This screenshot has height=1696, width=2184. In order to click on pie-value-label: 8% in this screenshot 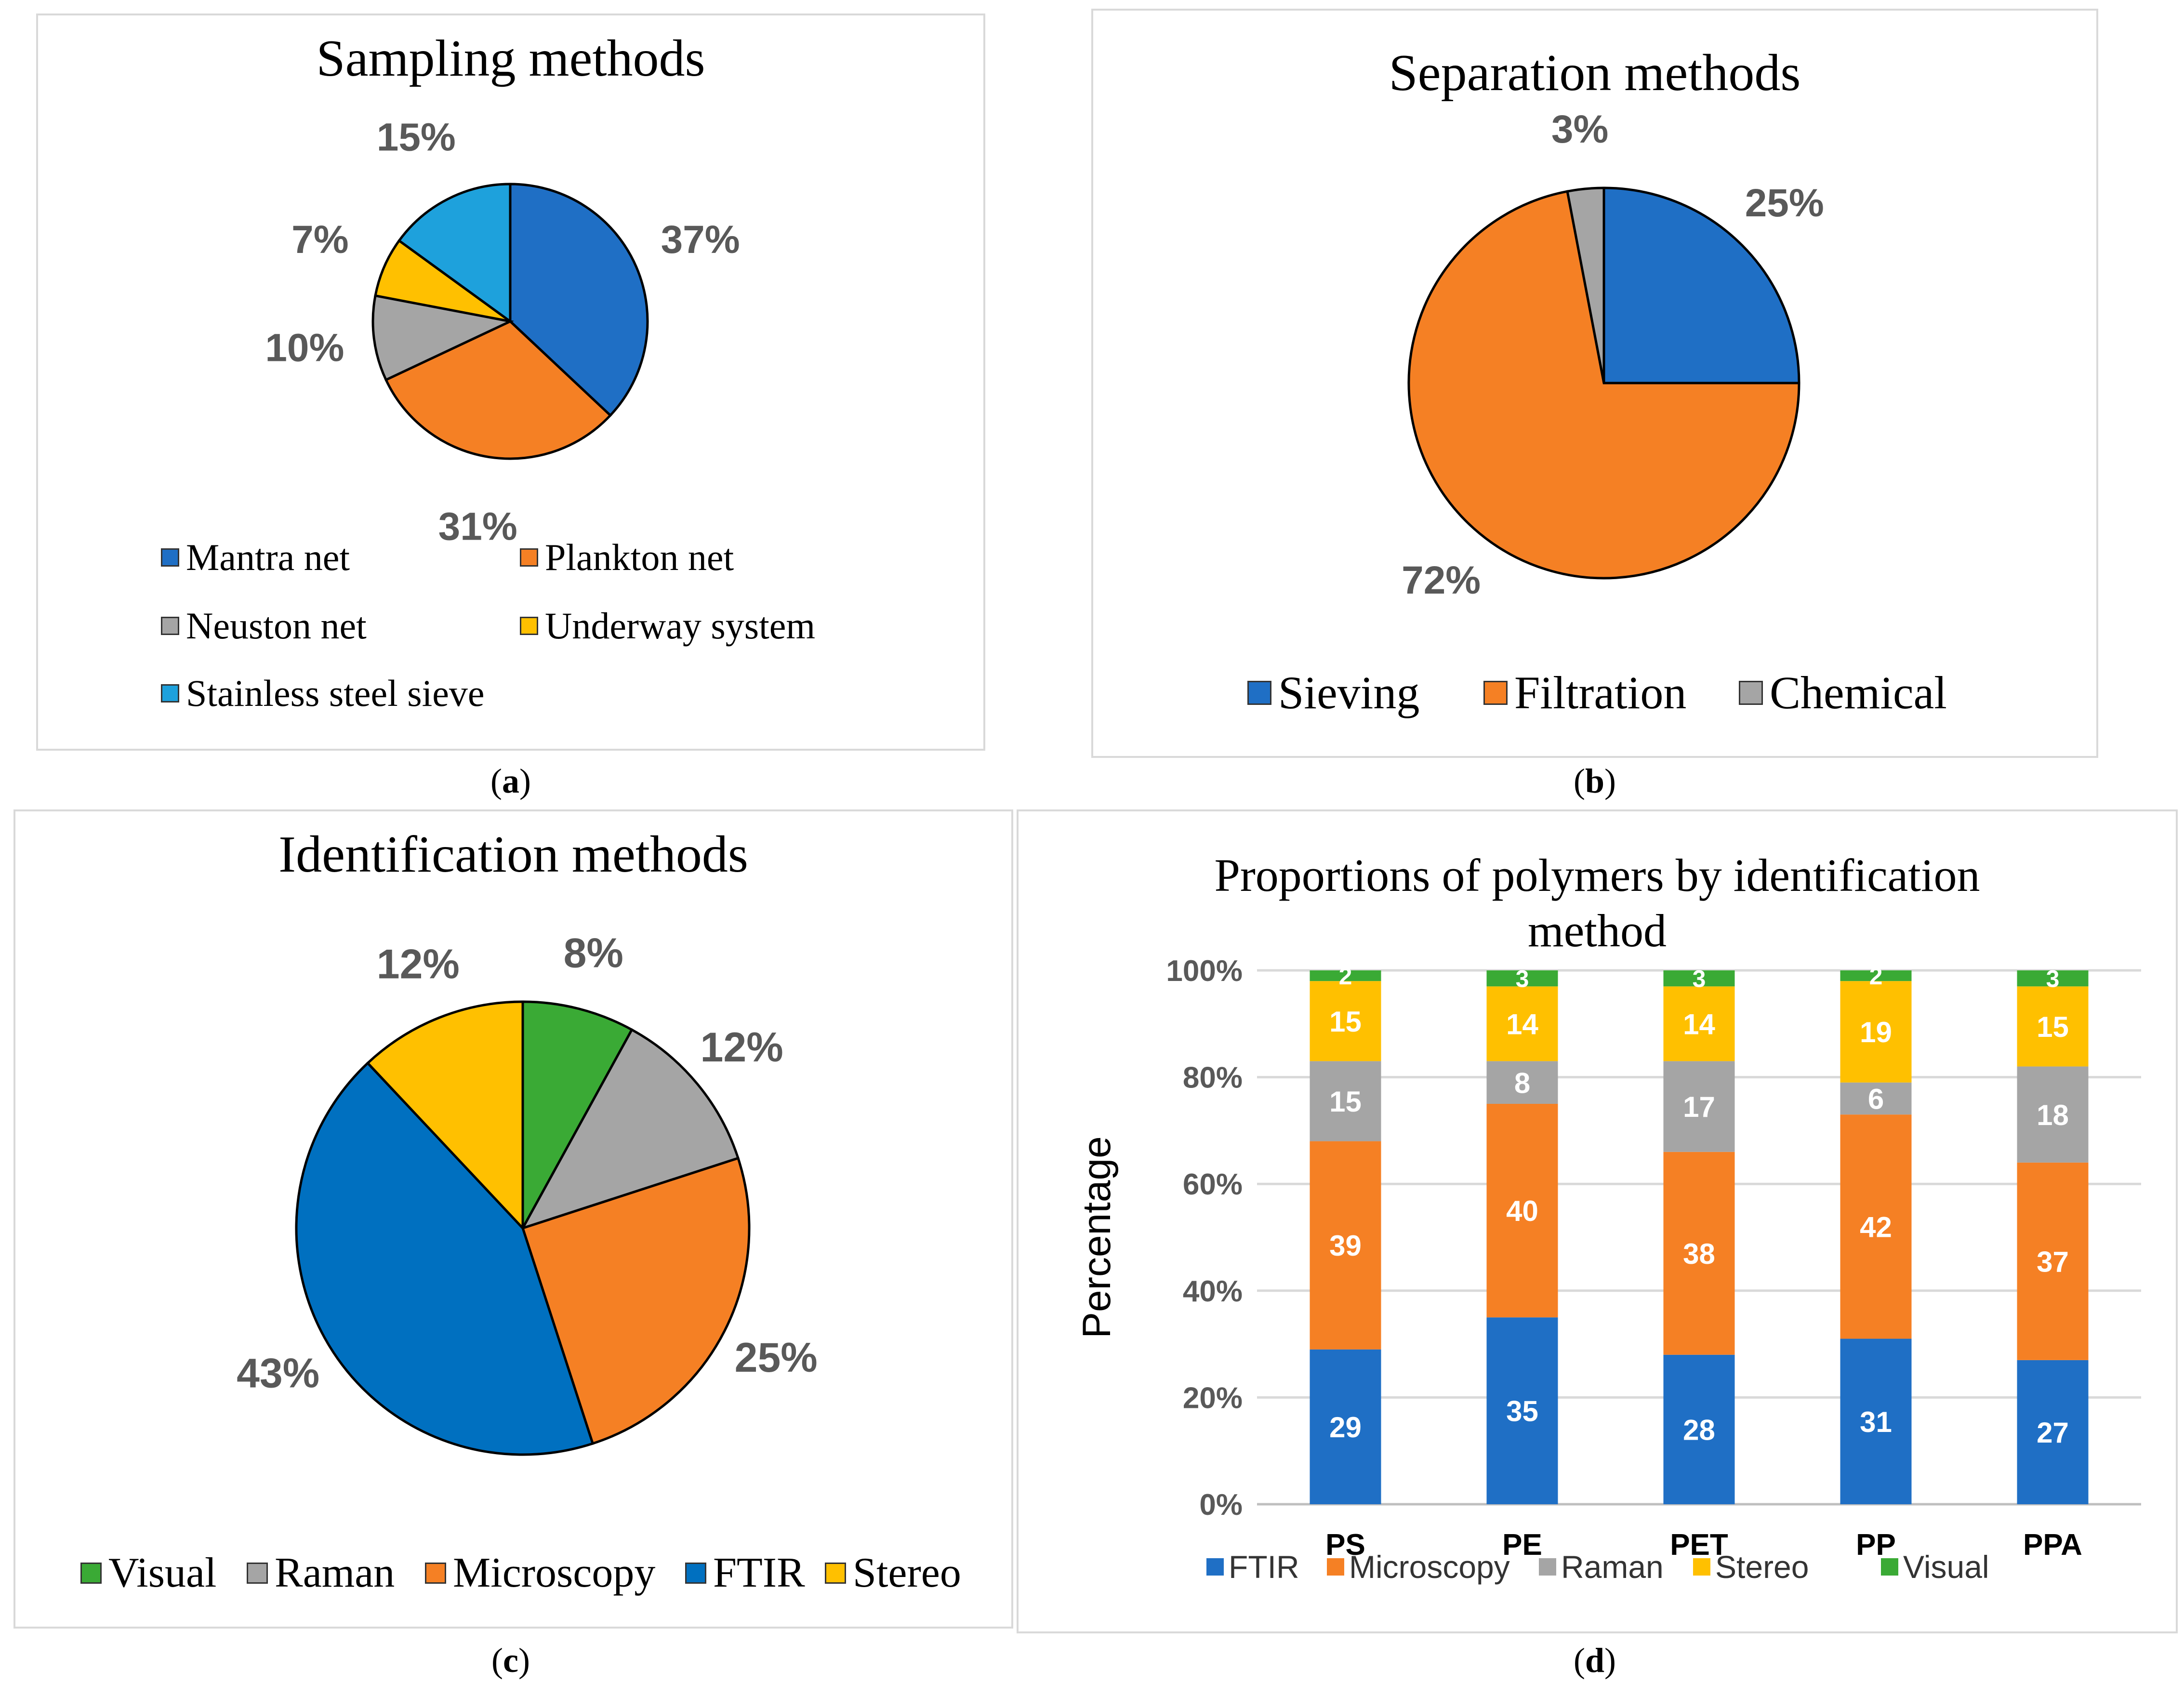, I will do `click(593, 953)`.